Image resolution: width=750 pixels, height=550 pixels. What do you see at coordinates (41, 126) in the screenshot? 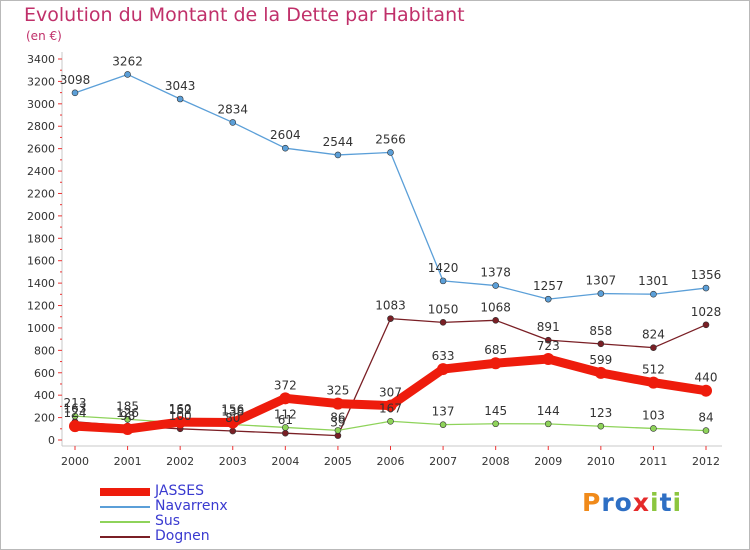
I see `y-tick-label: 2800` at bounding box center [41, 126].